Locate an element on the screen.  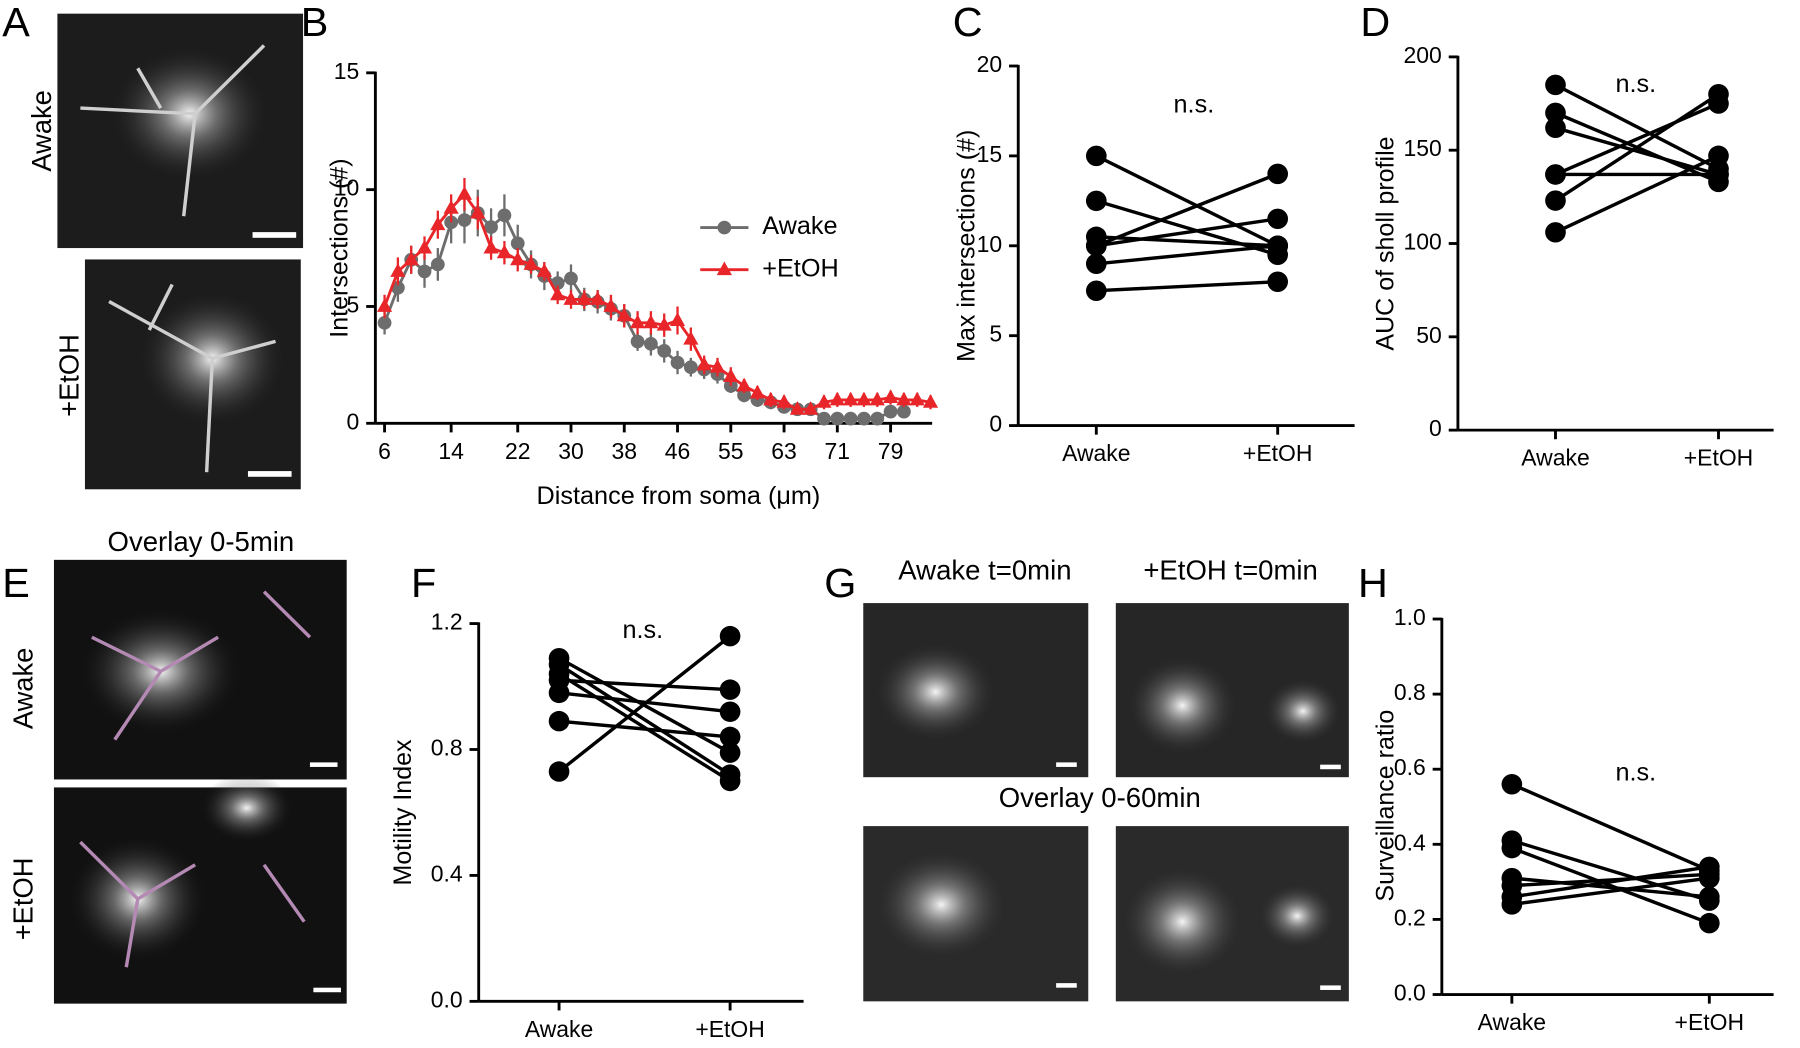
panel-letter: D is located at coordinates (1375, 22).